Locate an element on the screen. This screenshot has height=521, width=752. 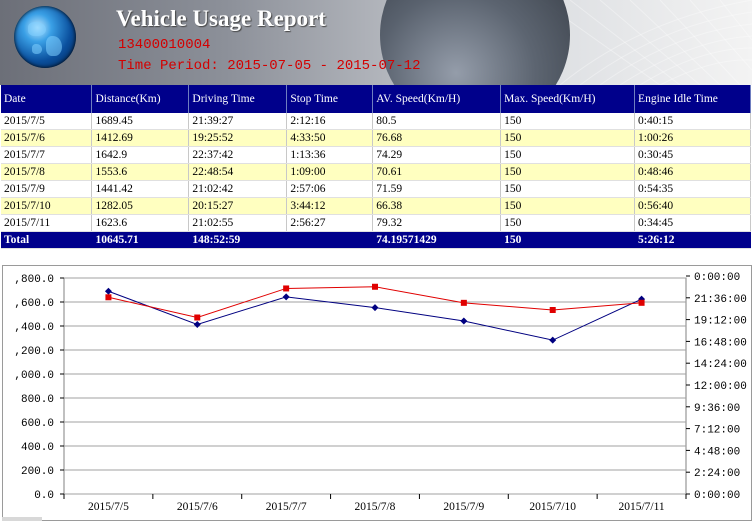
y-tick-label-left: 400.0 is located at coordinates (37, 448).